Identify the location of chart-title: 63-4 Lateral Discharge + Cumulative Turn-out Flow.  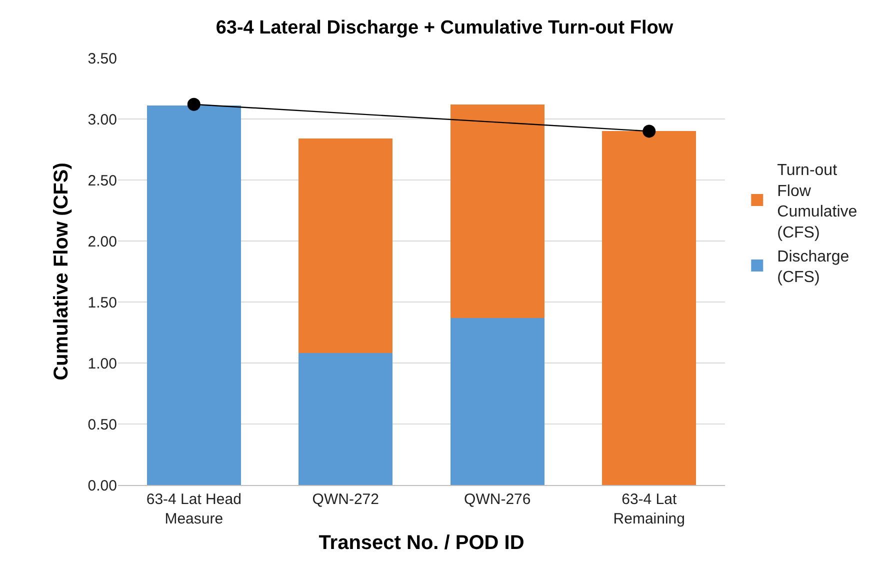
(445, 28).